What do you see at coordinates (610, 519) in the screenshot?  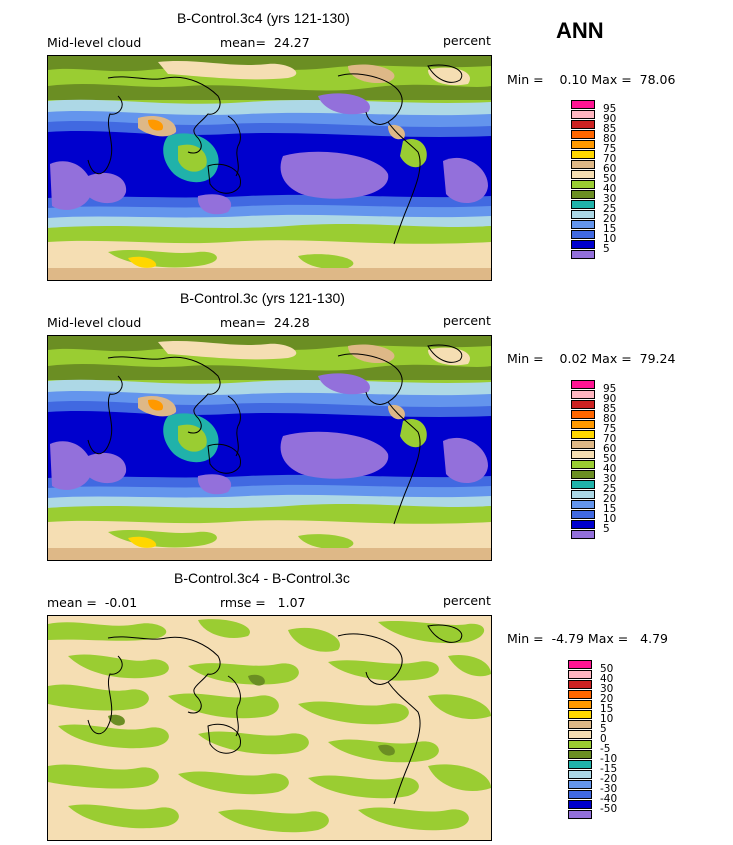 I see `panel2-legend-label: 10` at bounding box center [610, 519].